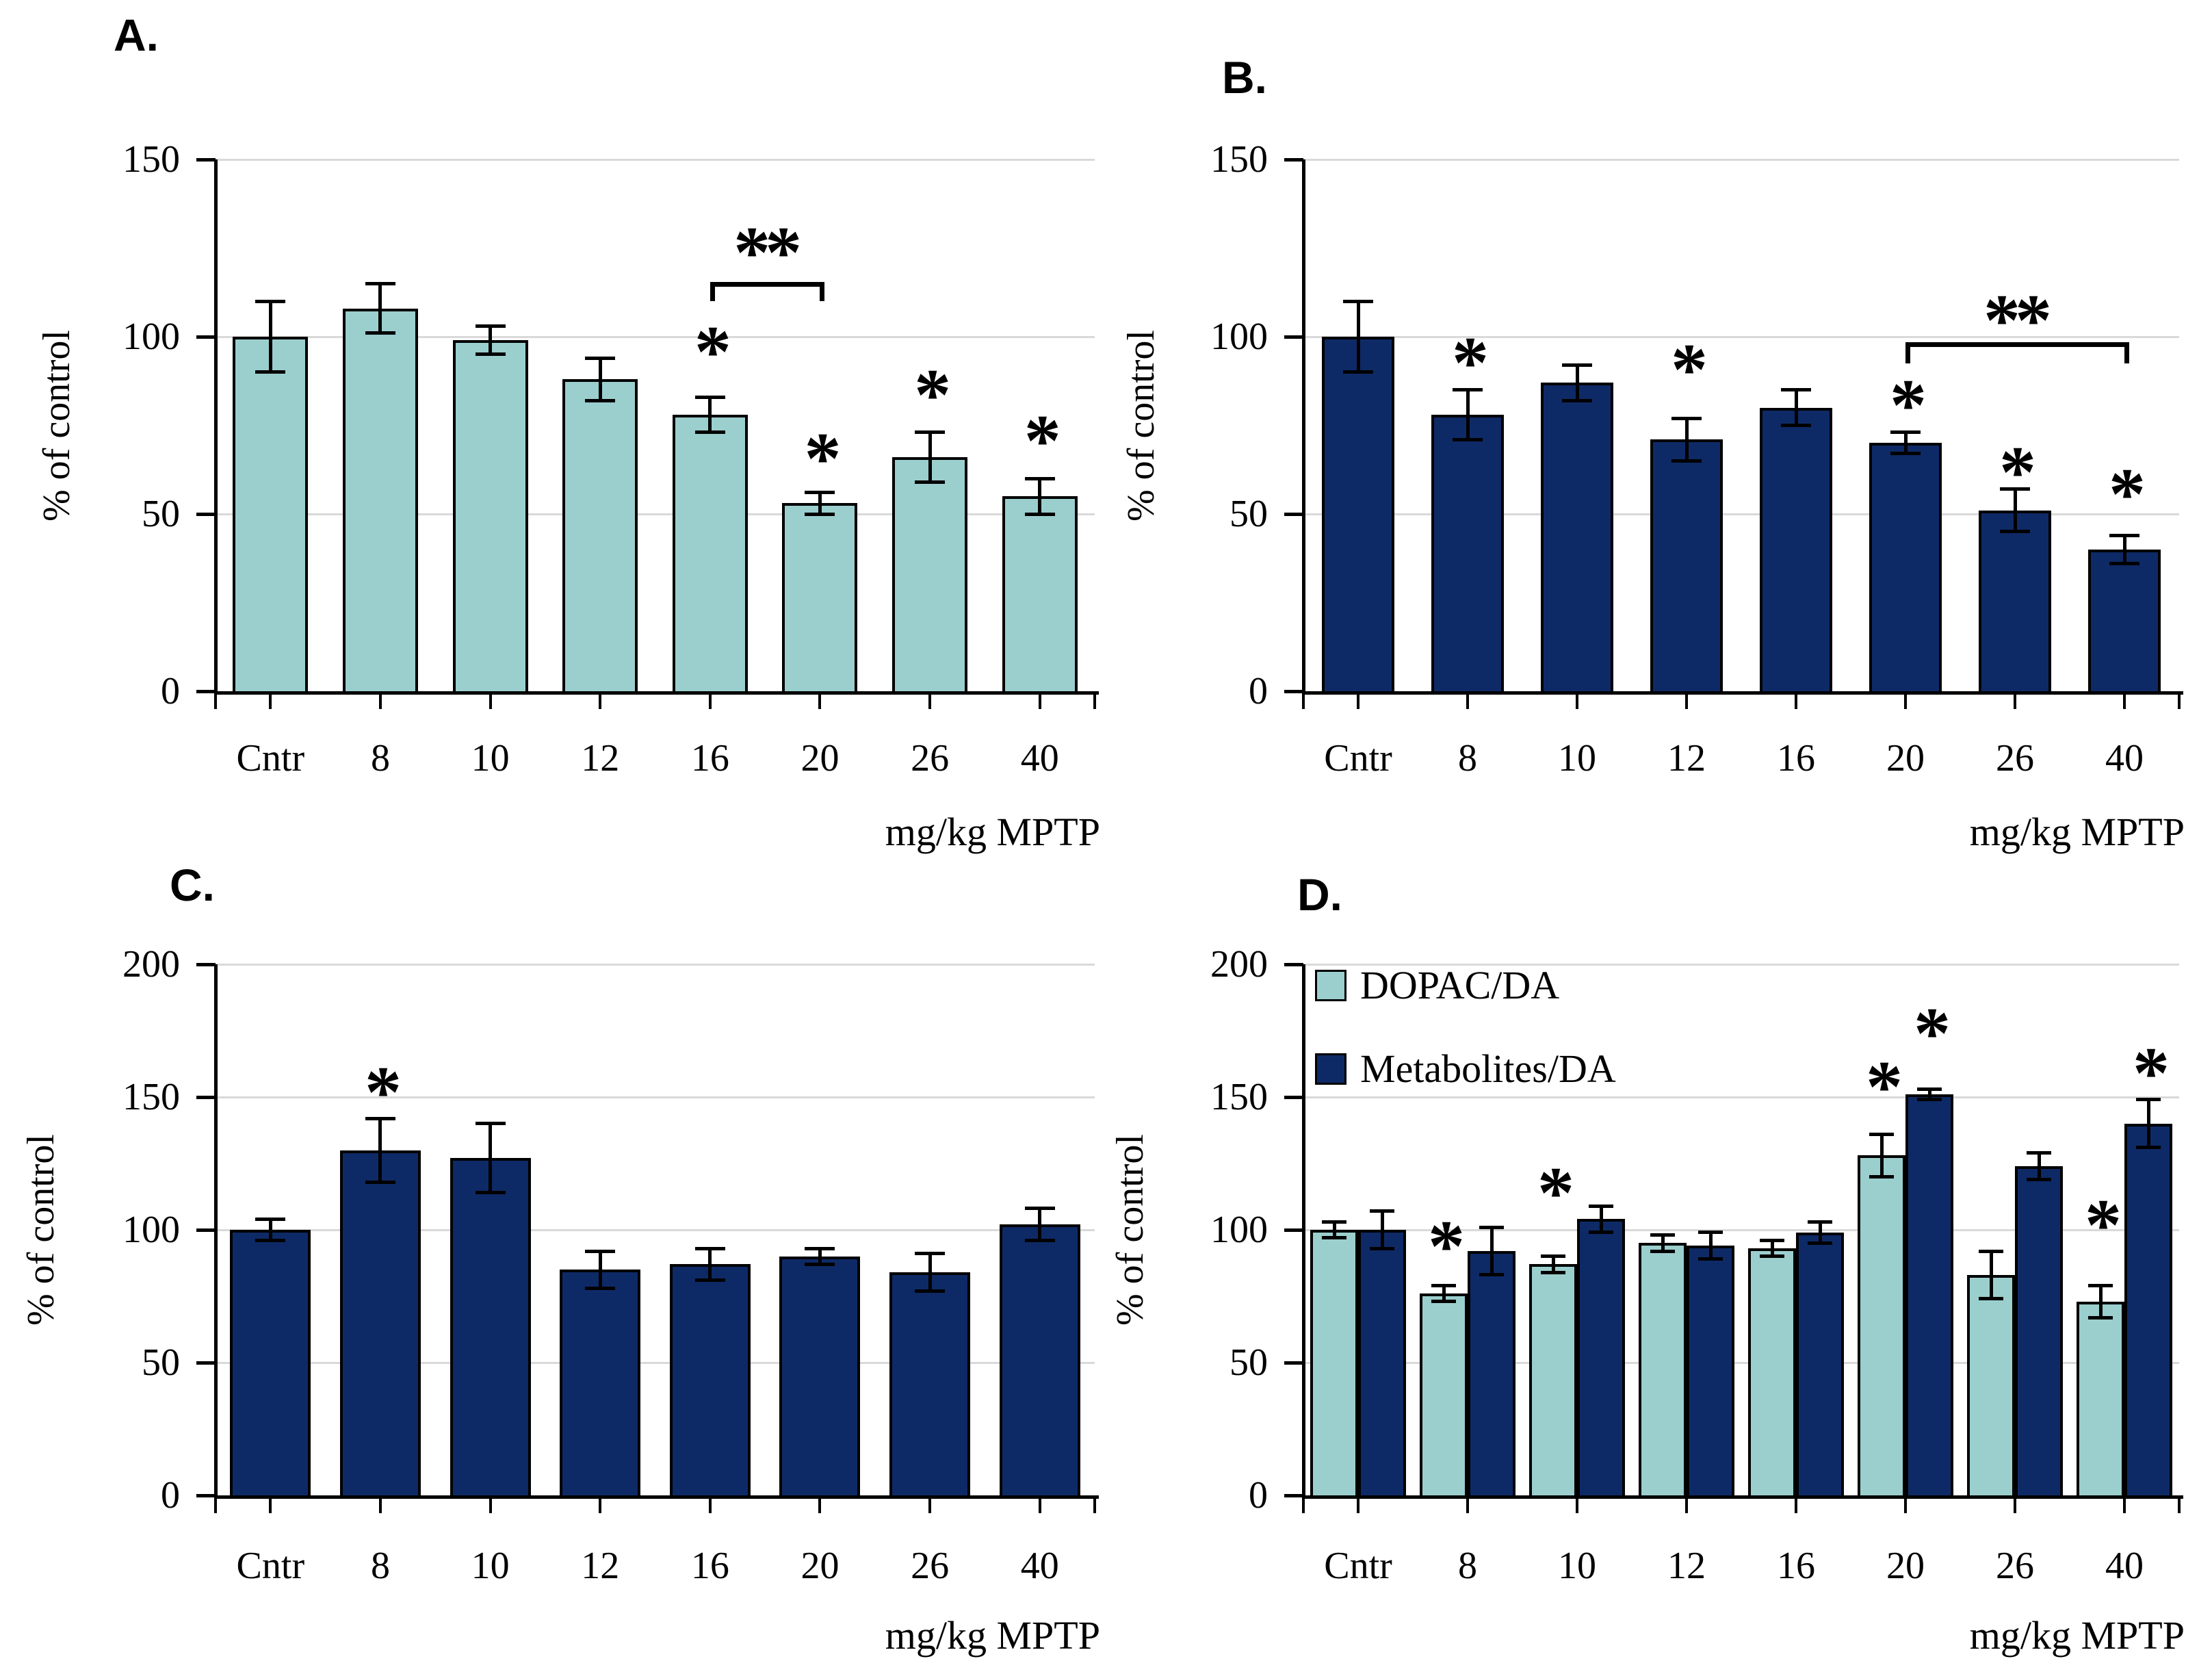  Describe the element at coordinates (1686, 758) in the screenshot. I see `category-label: 12` at that location.